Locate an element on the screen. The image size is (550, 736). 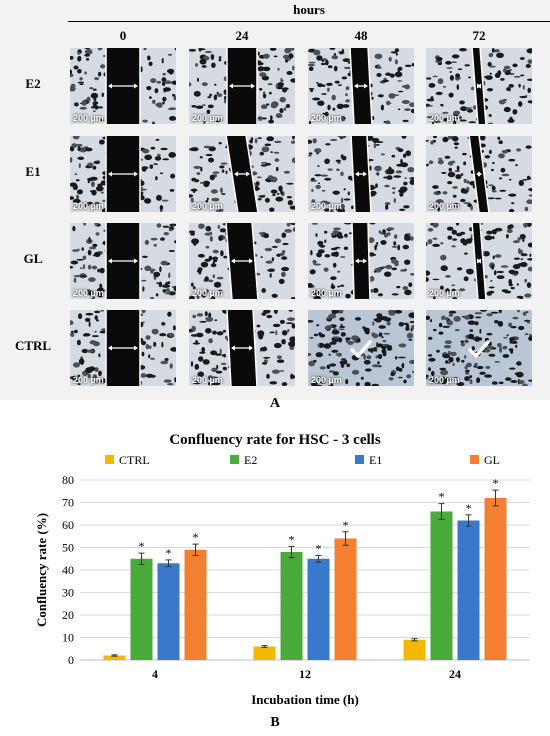
micrograph-e2-72h: 200 µm is located at coordinates (479, 86).